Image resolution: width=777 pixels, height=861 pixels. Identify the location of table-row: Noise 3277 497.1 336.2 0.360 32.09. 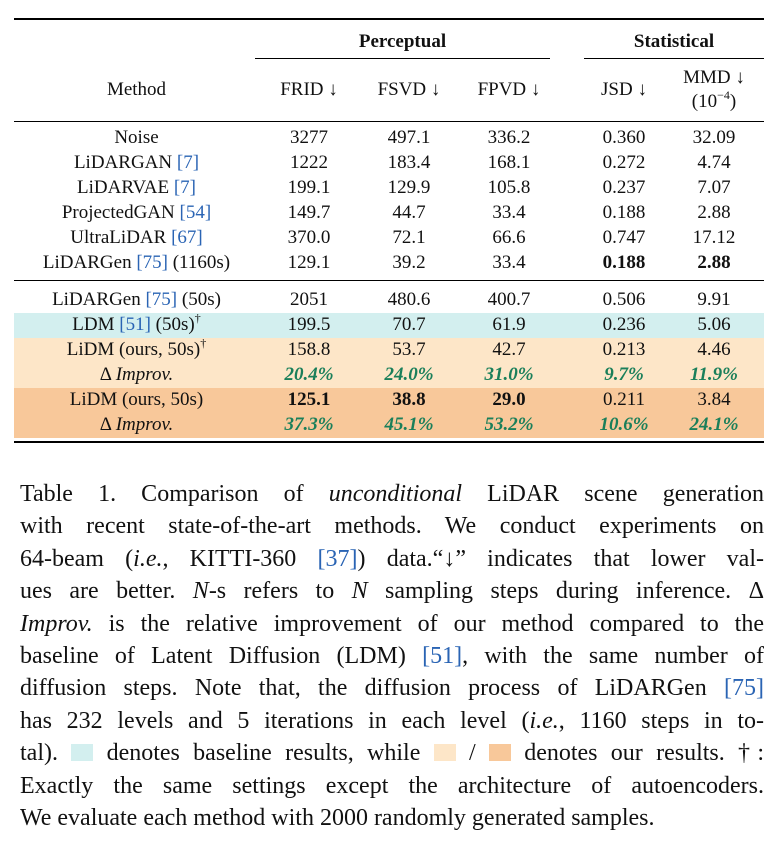
(389, 138).